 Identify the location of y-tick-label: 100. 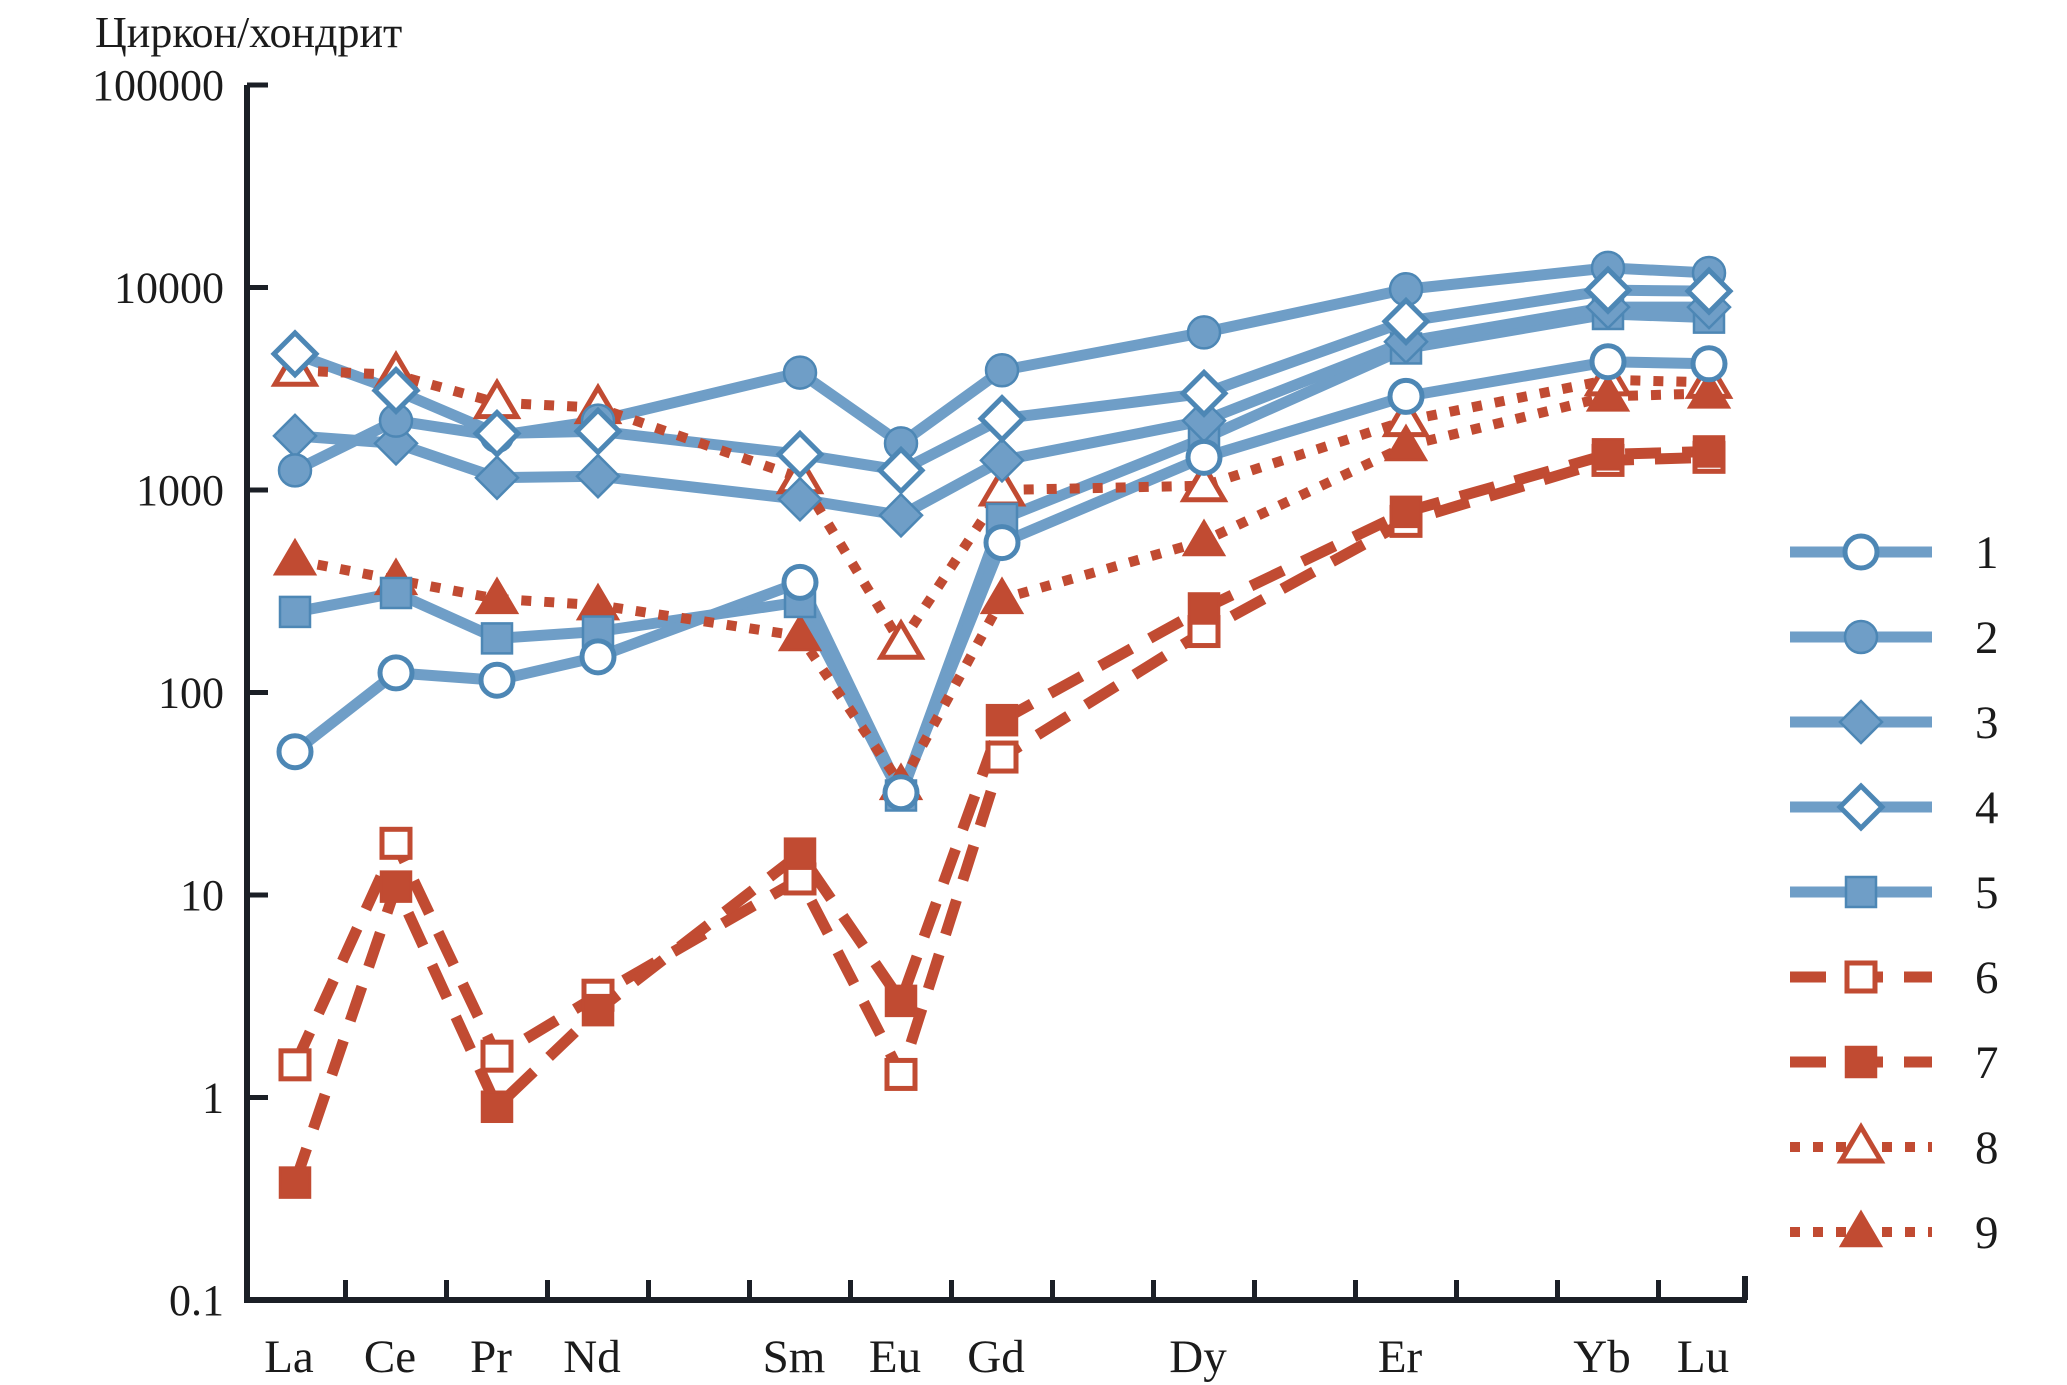
(191, 693).